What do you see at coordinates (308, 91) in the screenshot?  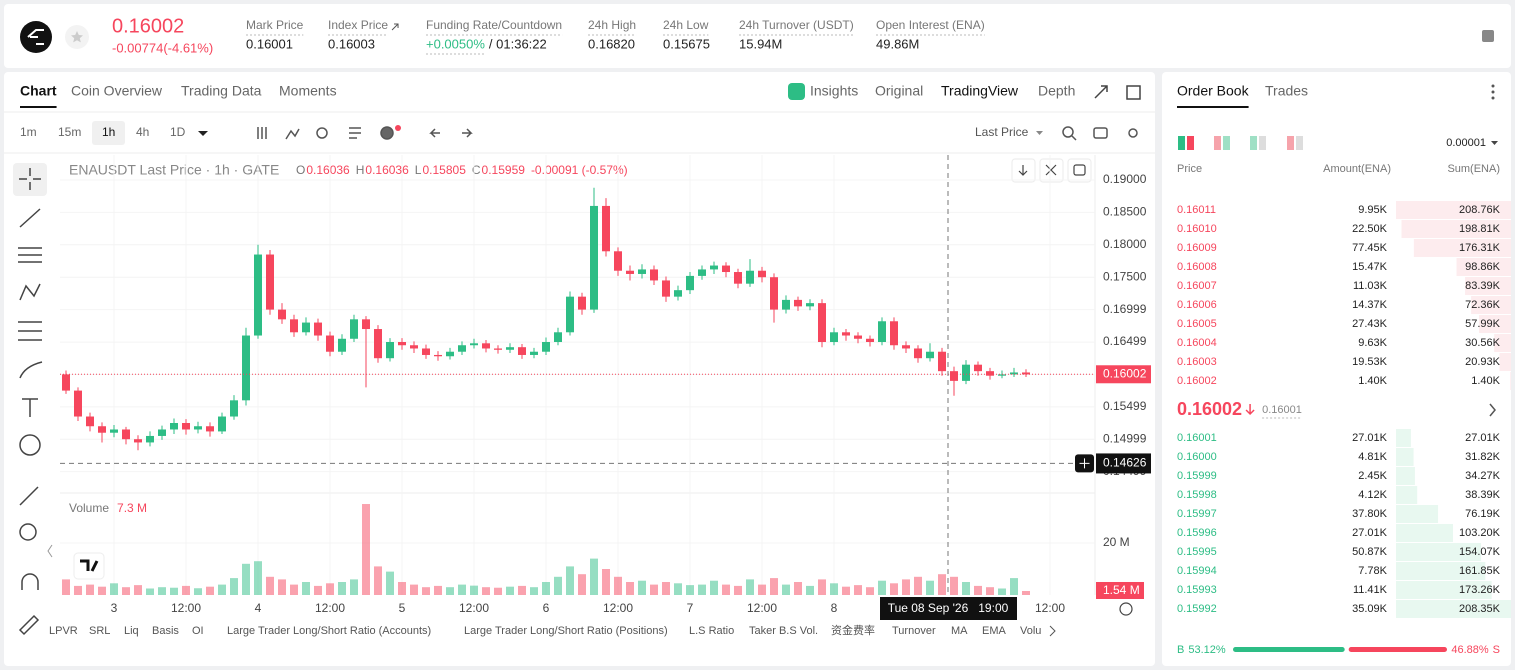 I see `chart-tab: Moments` at bounding box center [308, 91].